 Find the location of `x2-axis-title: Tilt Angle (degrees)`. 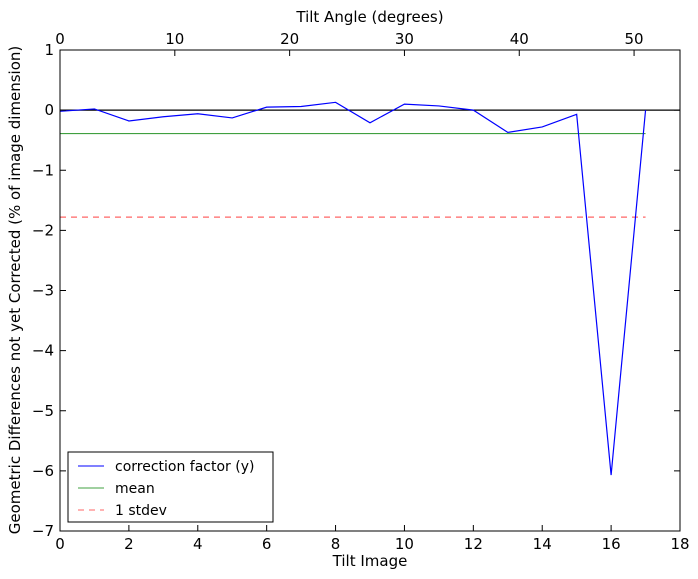

x2-axis-title: Tilt Angle (degrees) is located at coordinates (369, 17).